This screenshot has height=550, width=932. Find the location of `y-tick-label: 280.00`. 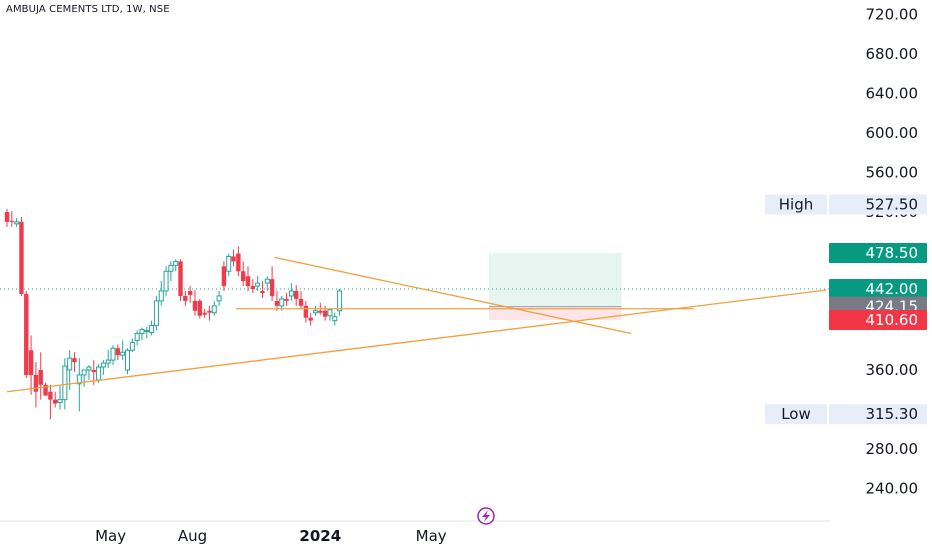

y-tick-label: 280.00 is located at coordinates (892, 449).